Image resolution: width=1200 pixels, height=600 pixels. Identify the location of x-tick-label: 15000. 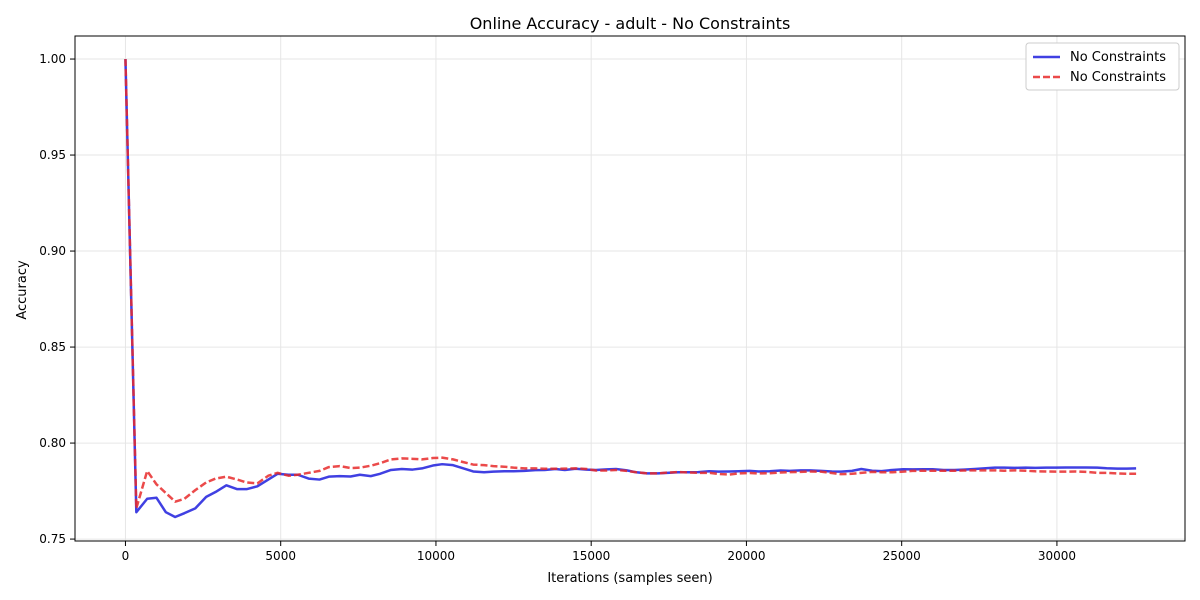
(591, 556).